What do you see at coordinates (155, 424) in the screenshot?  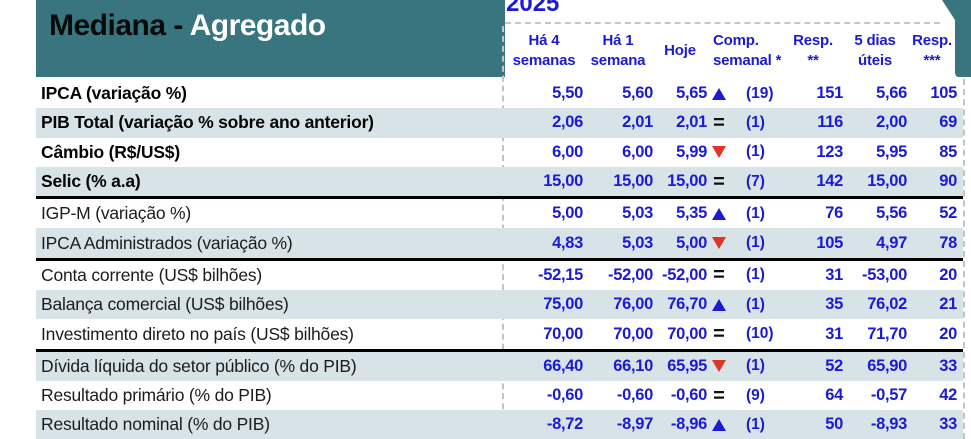 I see `row-label: Resultado nominal (% do PIB)` at bounding box center [155, 424].